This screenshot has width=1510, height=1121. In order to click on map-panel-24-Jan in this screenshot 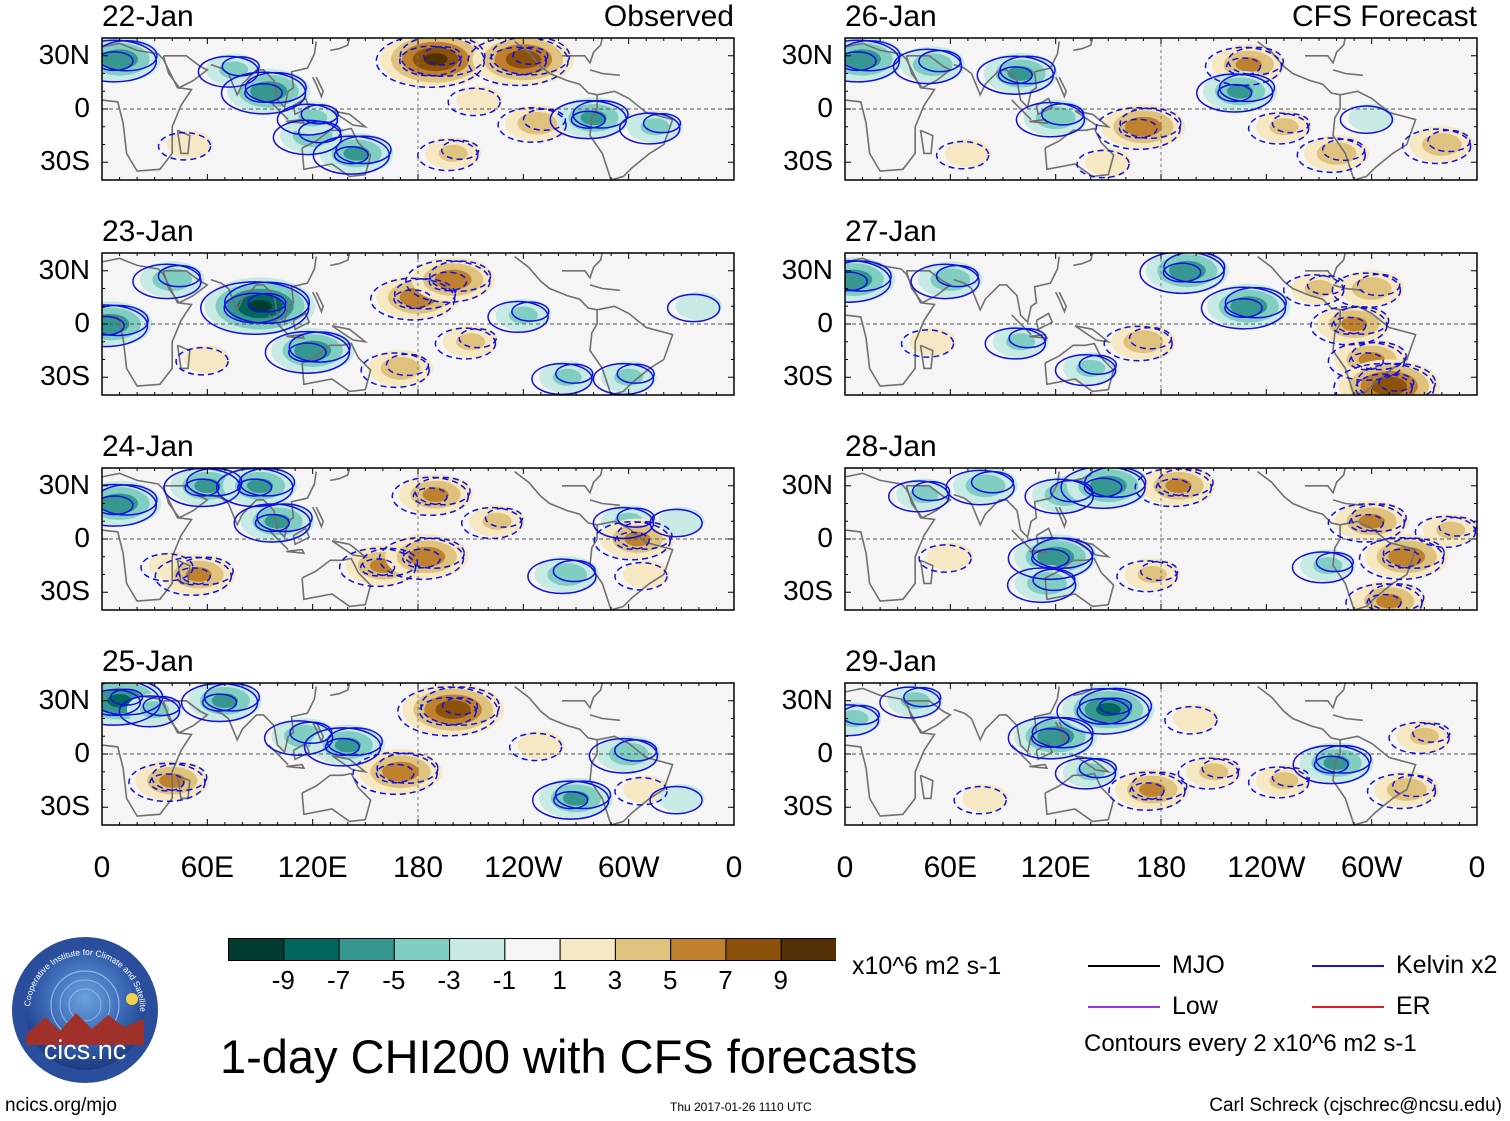, I will do `click(418, 539)`.